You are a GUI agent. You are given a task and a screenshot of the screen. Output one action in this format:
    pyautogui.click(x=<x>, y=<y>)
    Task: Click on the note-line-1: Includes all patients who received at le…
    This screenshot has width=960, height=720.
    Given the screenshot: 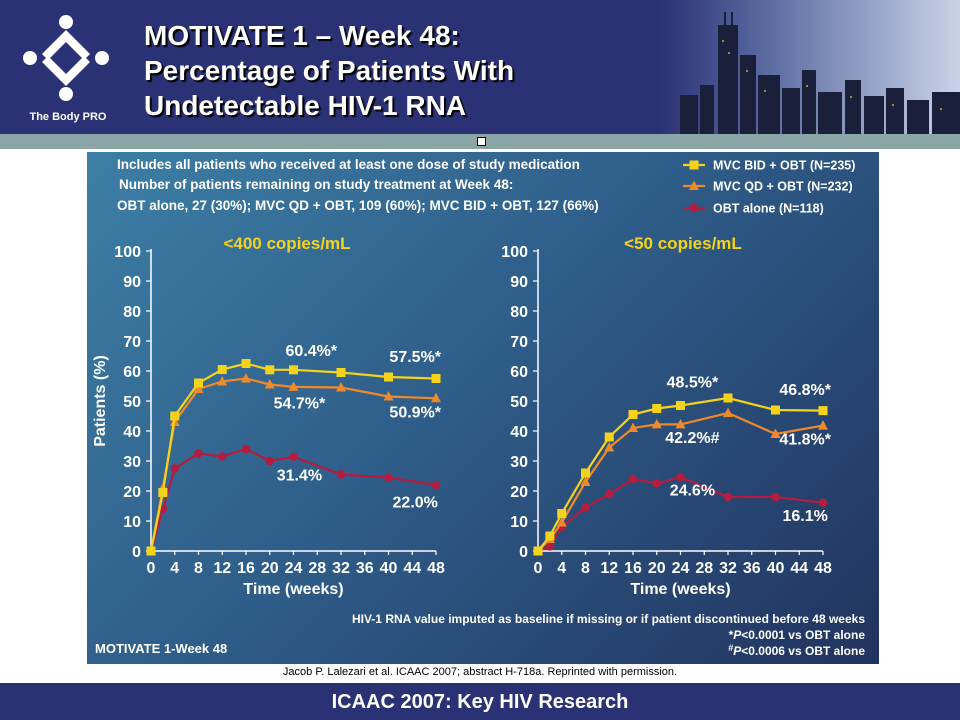 What is the action you would take?
    pyautogui.click(x=348, y=164)
    